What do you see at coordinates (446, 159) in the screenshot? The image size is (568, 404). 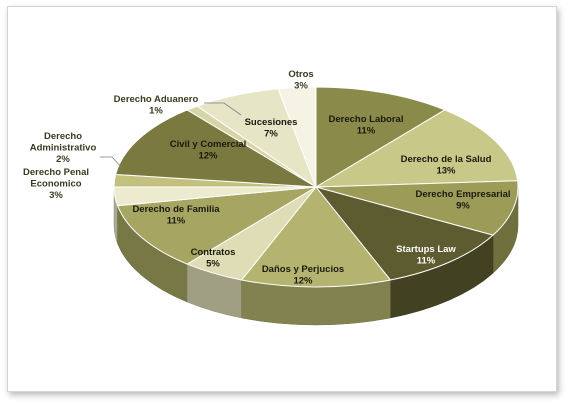 I see `slice-label-derecho-de-la-salud: Derecho de la Salud` at bounding box center [446, 159].